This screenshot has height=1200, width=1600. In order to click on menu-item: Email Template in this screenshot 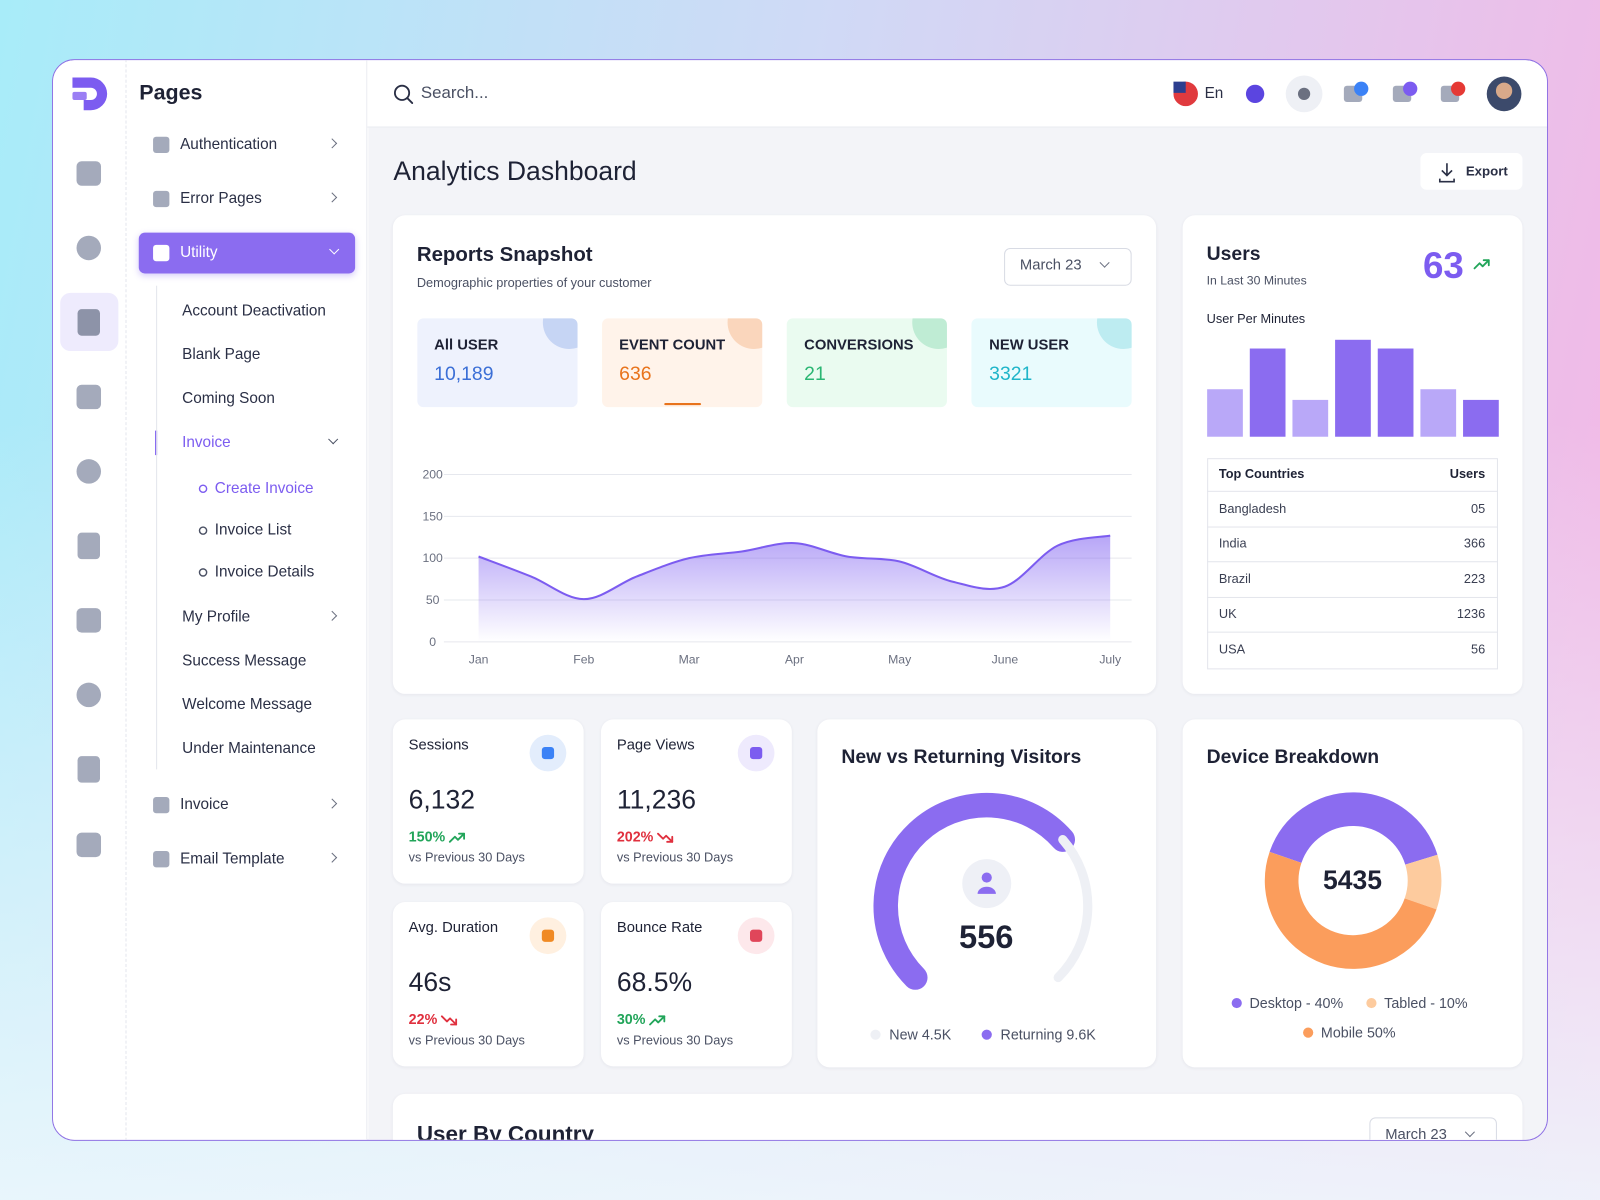, I will do `click(232, 858)`.